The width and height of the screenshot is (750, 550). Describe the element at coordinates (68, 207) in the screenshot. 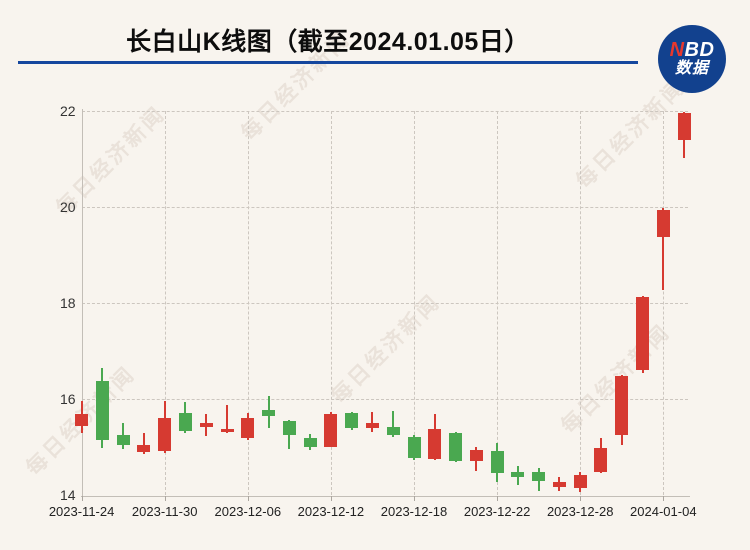

I see `y-axis-label: 20` at that location.